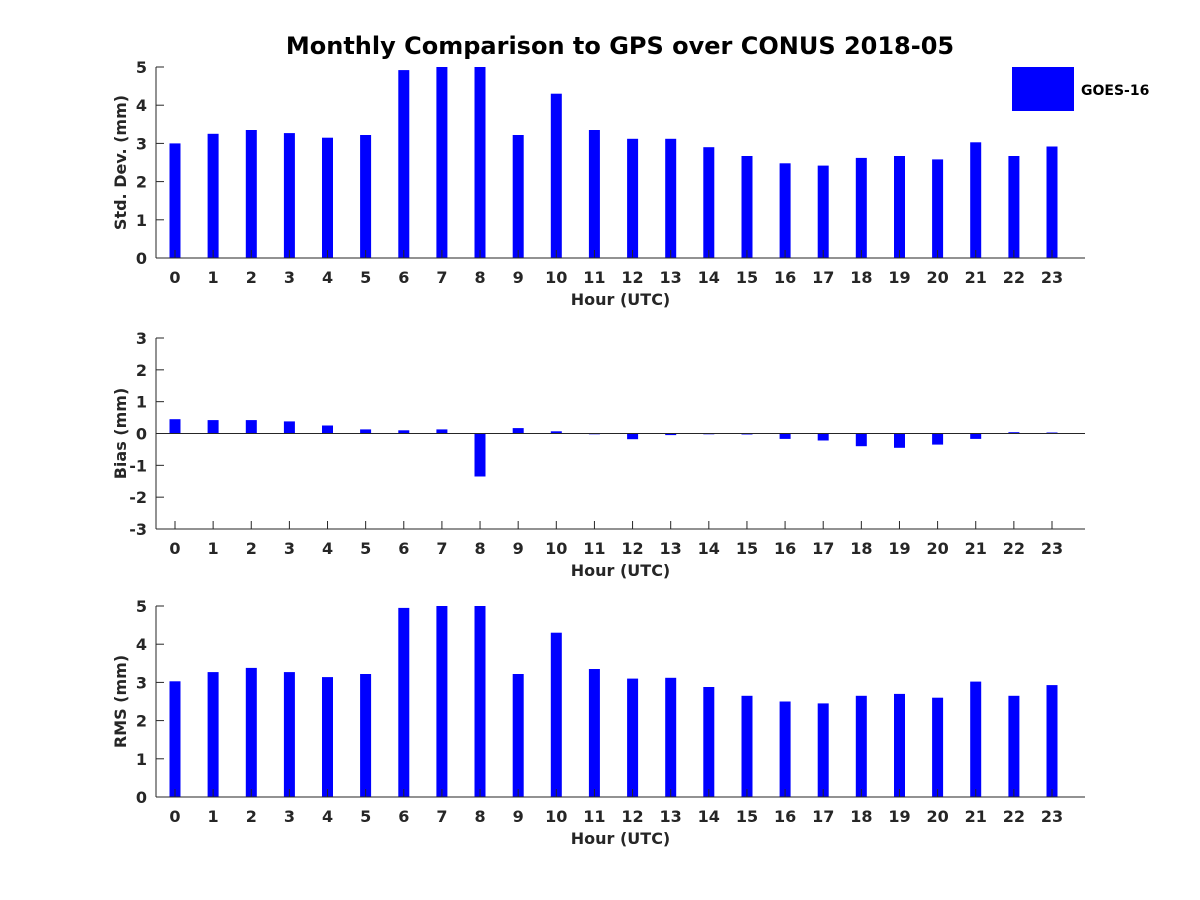 Image resolution: width=1200 pixels, height=900 pixels. Describe the element at coordinates (289, 548) in the screenshot. I see `bias-xtick-label: 3` at that location.